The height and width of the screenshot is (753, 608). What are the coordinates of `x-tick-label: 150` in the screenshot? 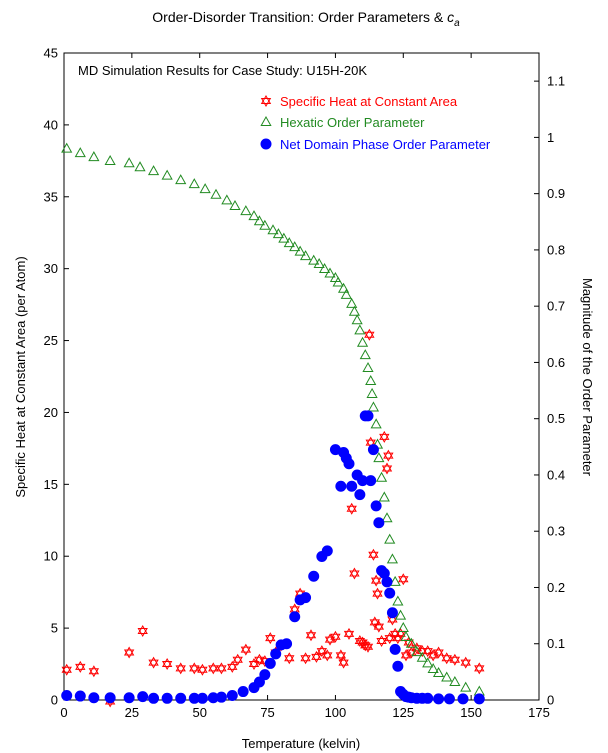 It's located at (471, 712).